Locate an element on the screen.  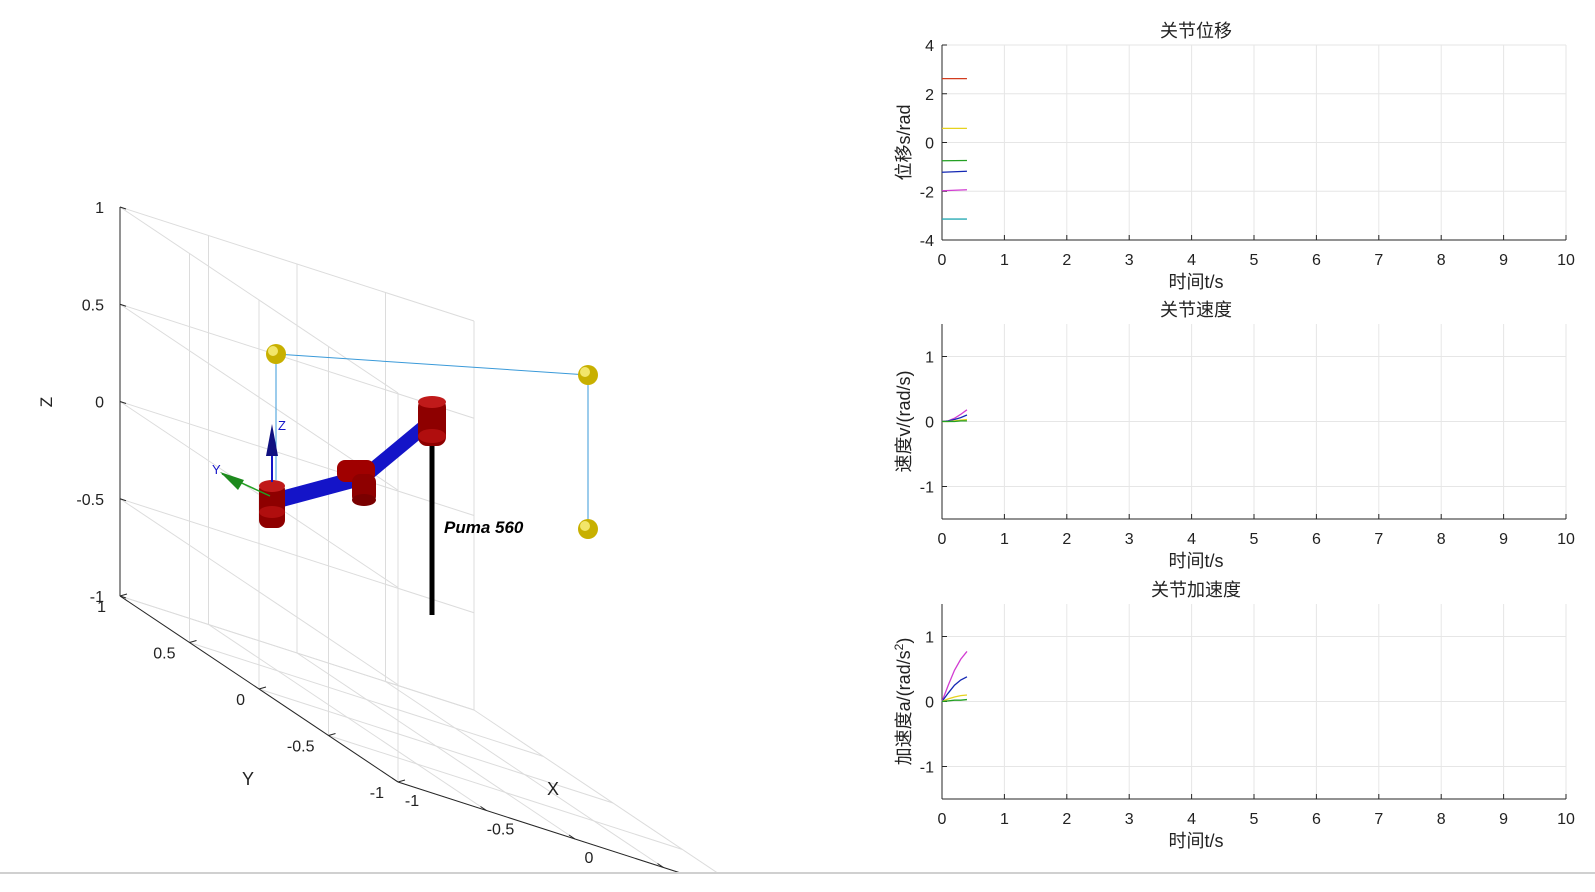
chart-title: 关节位移 is located at coordinates (1196, 31).